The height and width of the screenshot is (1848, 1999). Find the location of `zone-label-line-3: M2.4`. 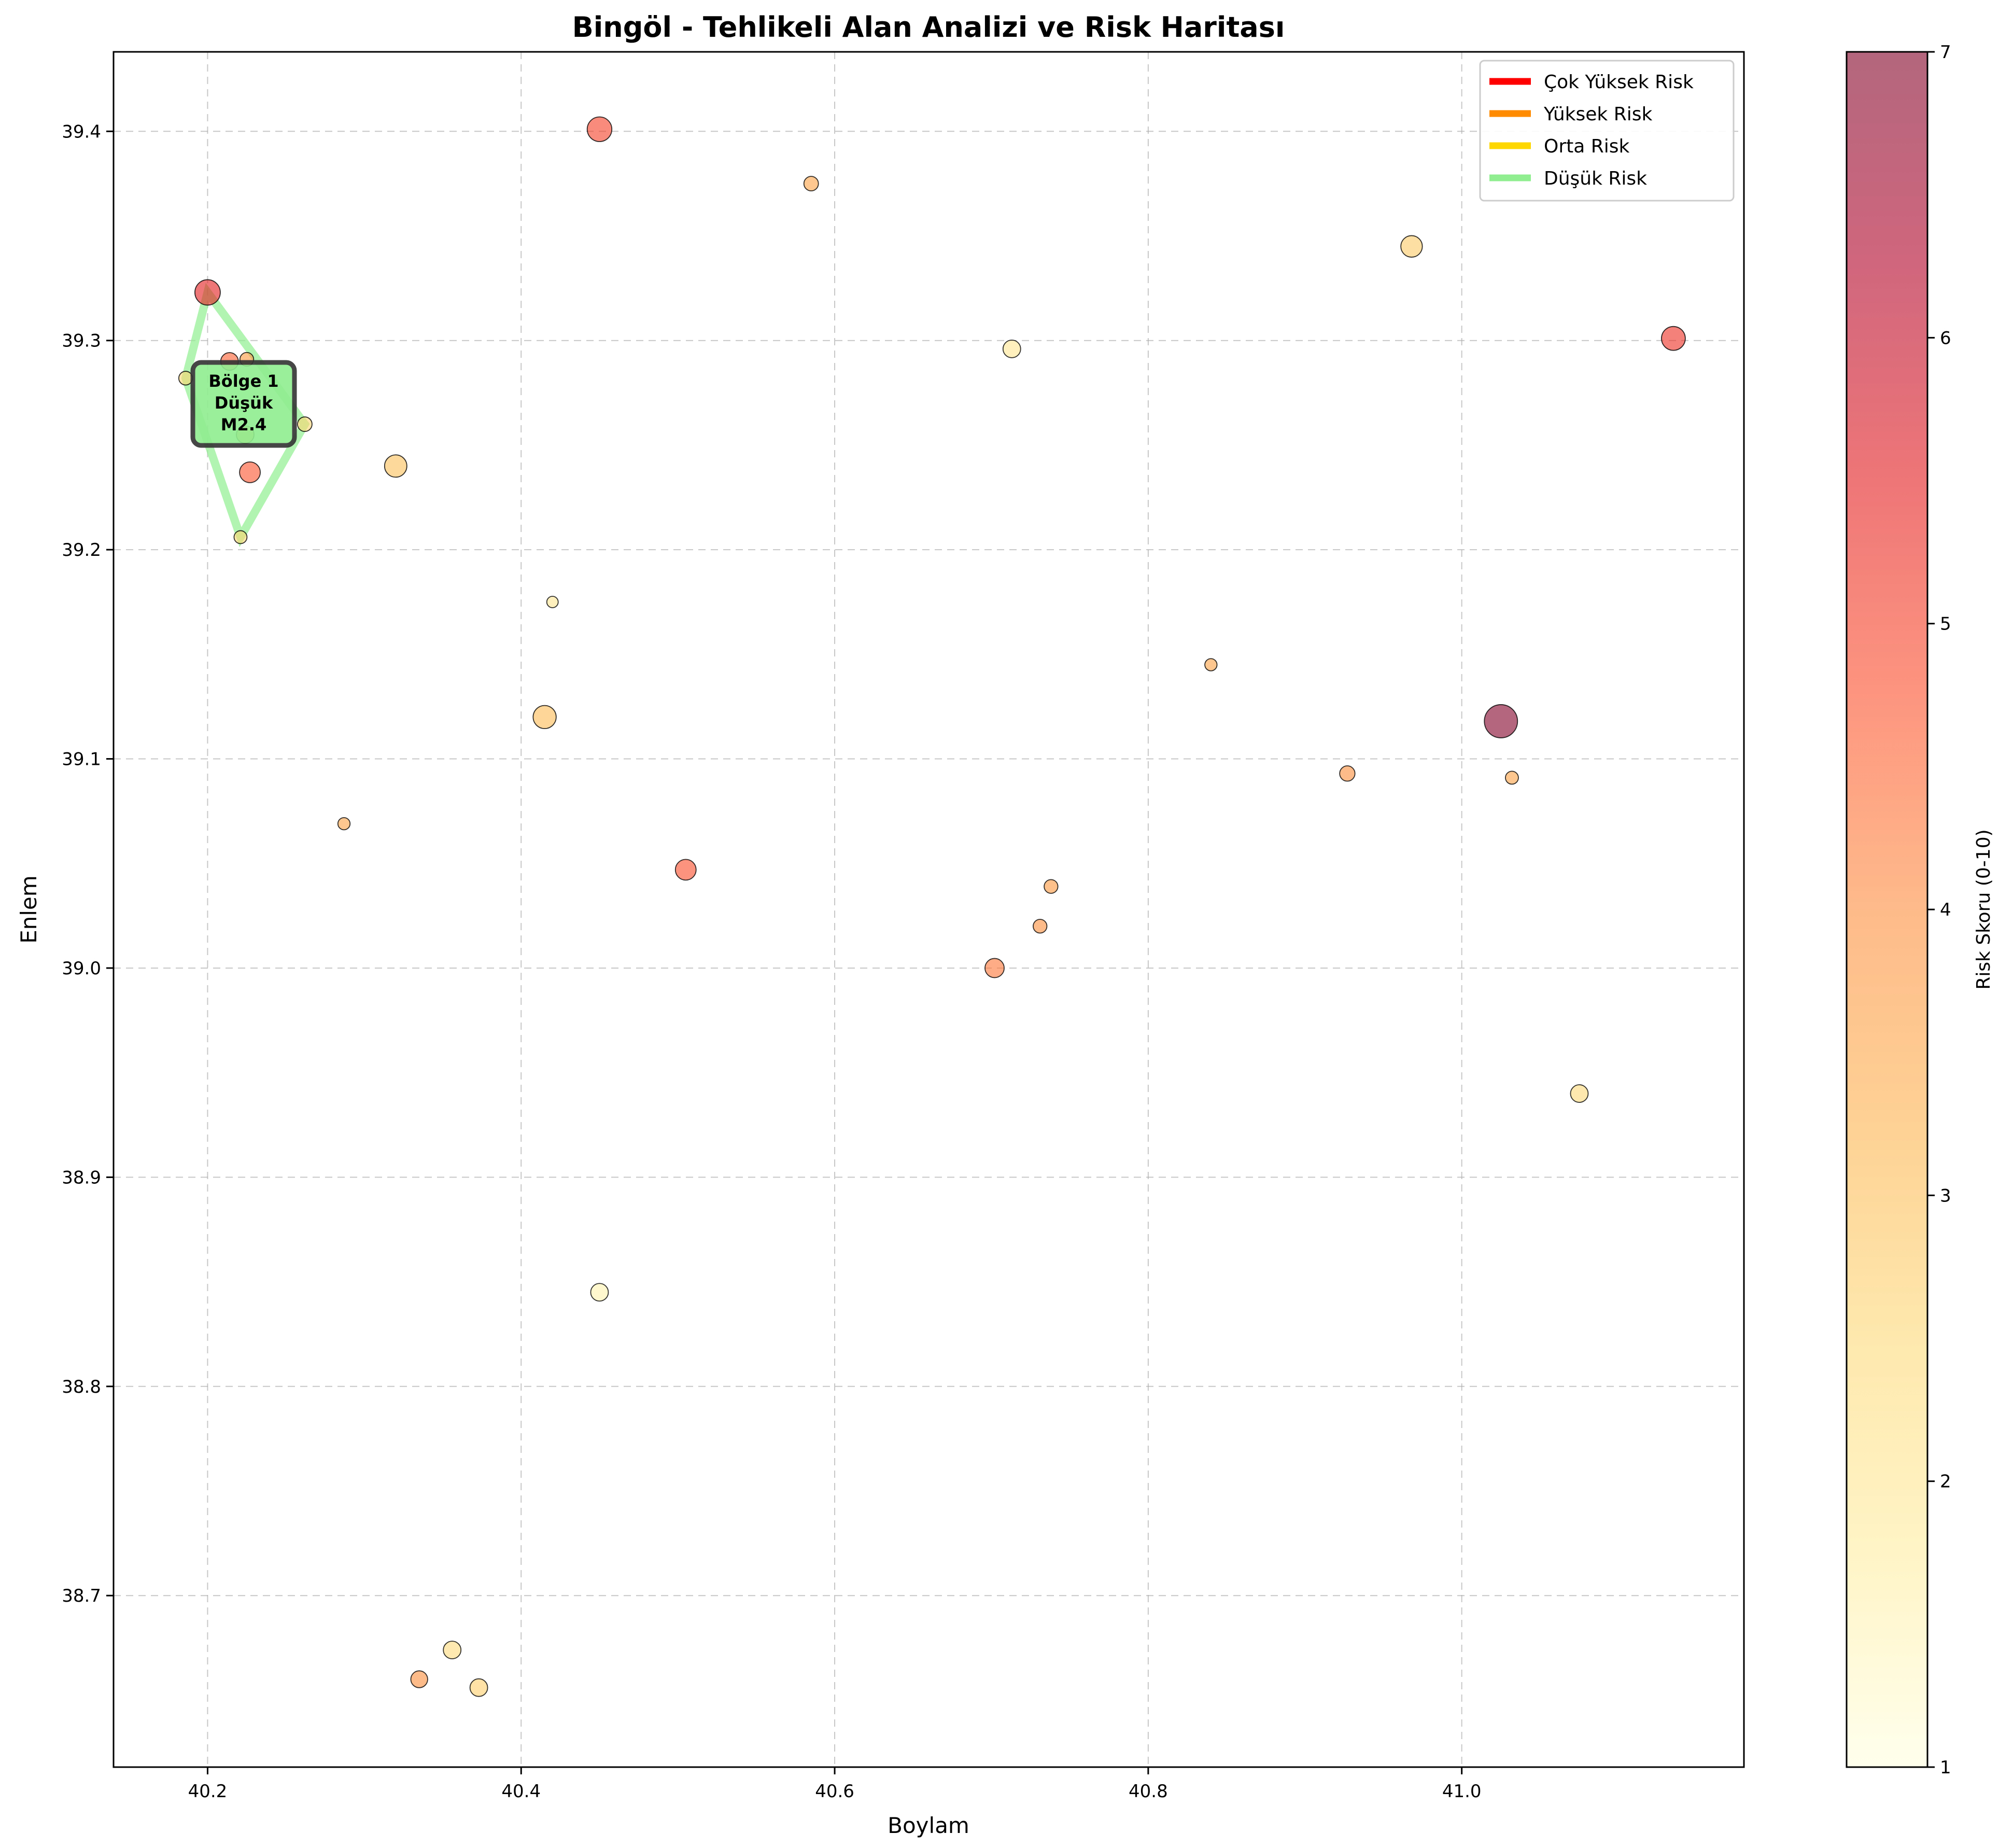

zone-label-line-3: M2.4 is located at coordinates (244, 425).